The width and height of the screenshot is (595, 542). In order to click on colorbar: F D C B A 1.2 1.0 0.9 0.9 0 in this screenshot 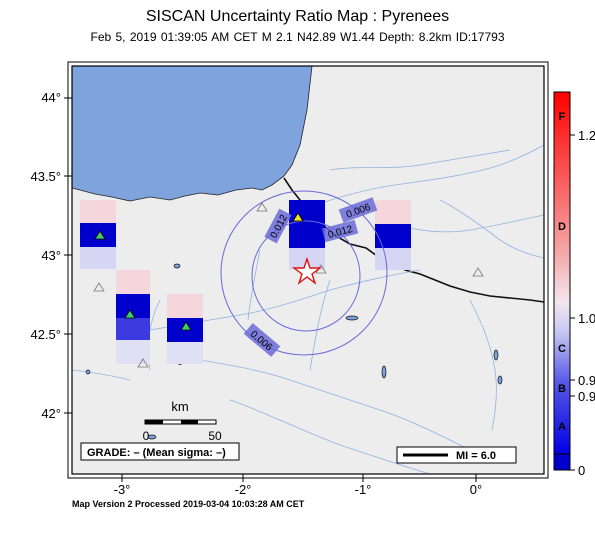, I will do `click(574, 284)`.